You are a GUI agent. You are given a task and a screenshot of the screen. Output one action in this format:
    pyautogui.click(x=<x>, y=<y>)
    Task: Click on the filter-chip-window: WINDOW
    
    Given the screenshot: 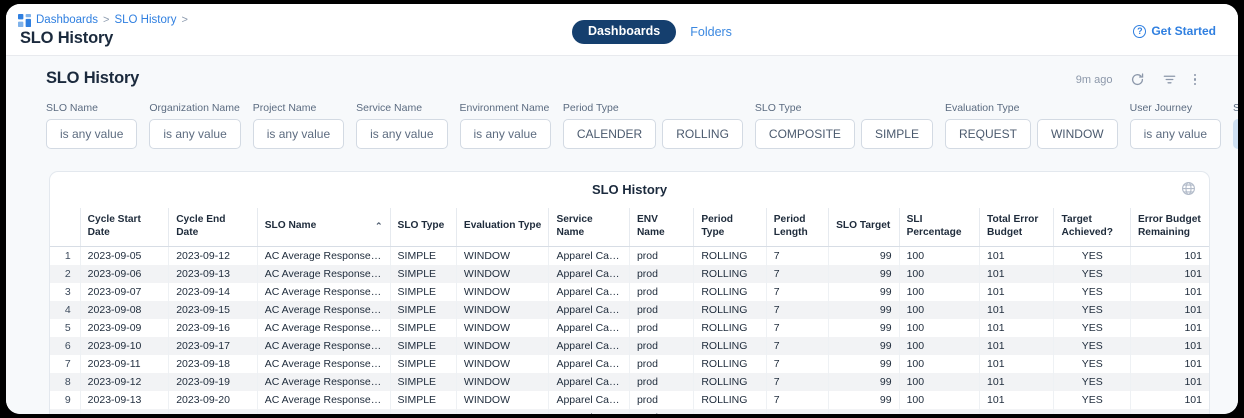 What is the action you would take?
    pyautogui.click(x=1077, y=134)
    